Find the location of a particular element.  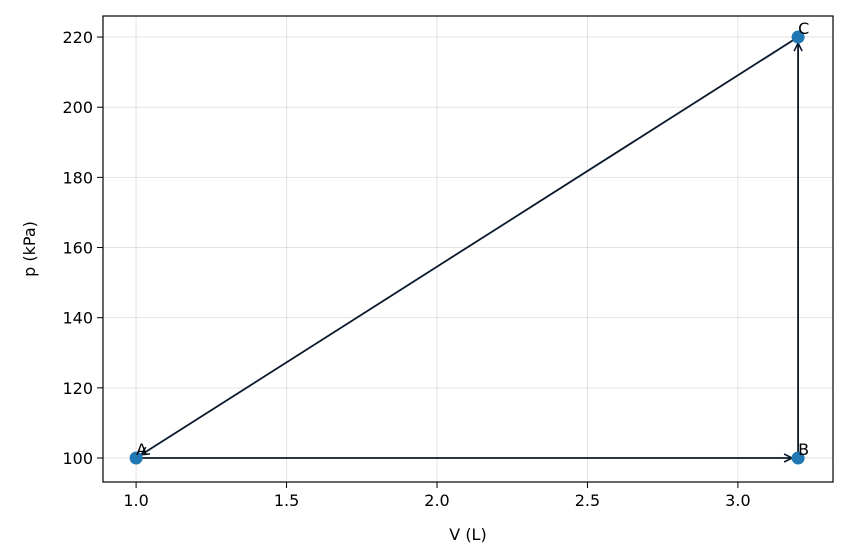

point-label: C is located at coordinates (803, 28).